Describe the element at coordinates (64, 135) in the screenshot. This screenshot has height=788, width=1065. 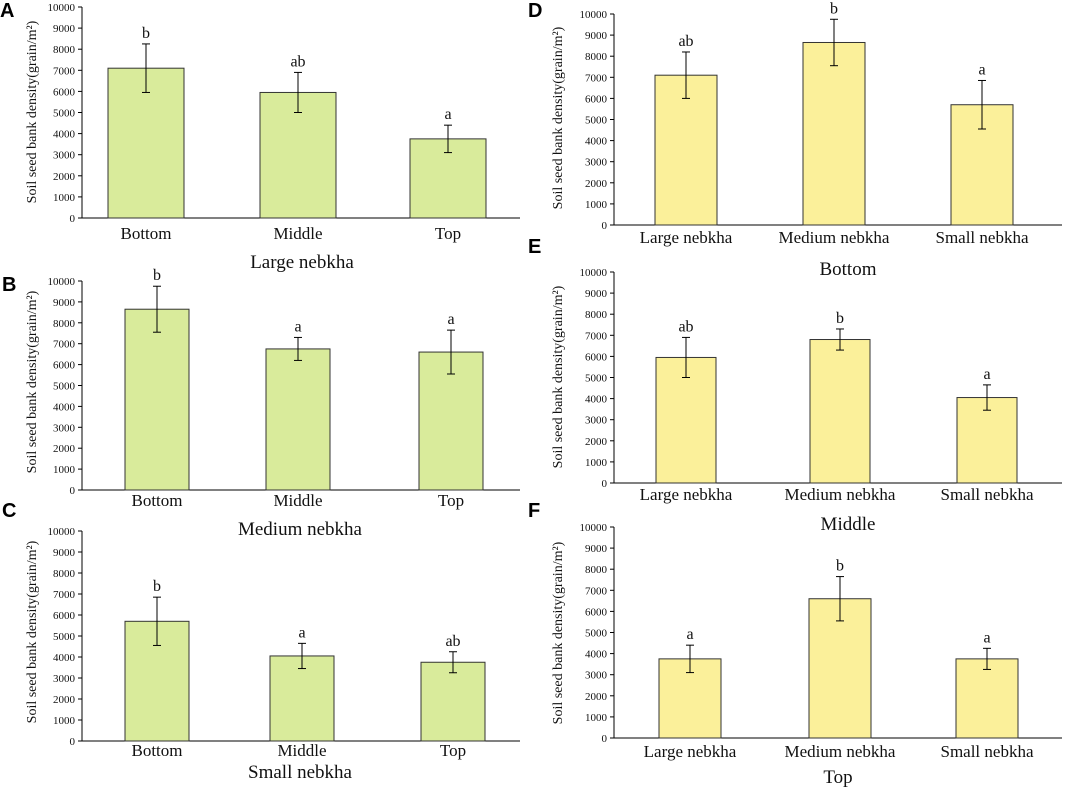
I see `y-tick-label-a: 4000` at that location.